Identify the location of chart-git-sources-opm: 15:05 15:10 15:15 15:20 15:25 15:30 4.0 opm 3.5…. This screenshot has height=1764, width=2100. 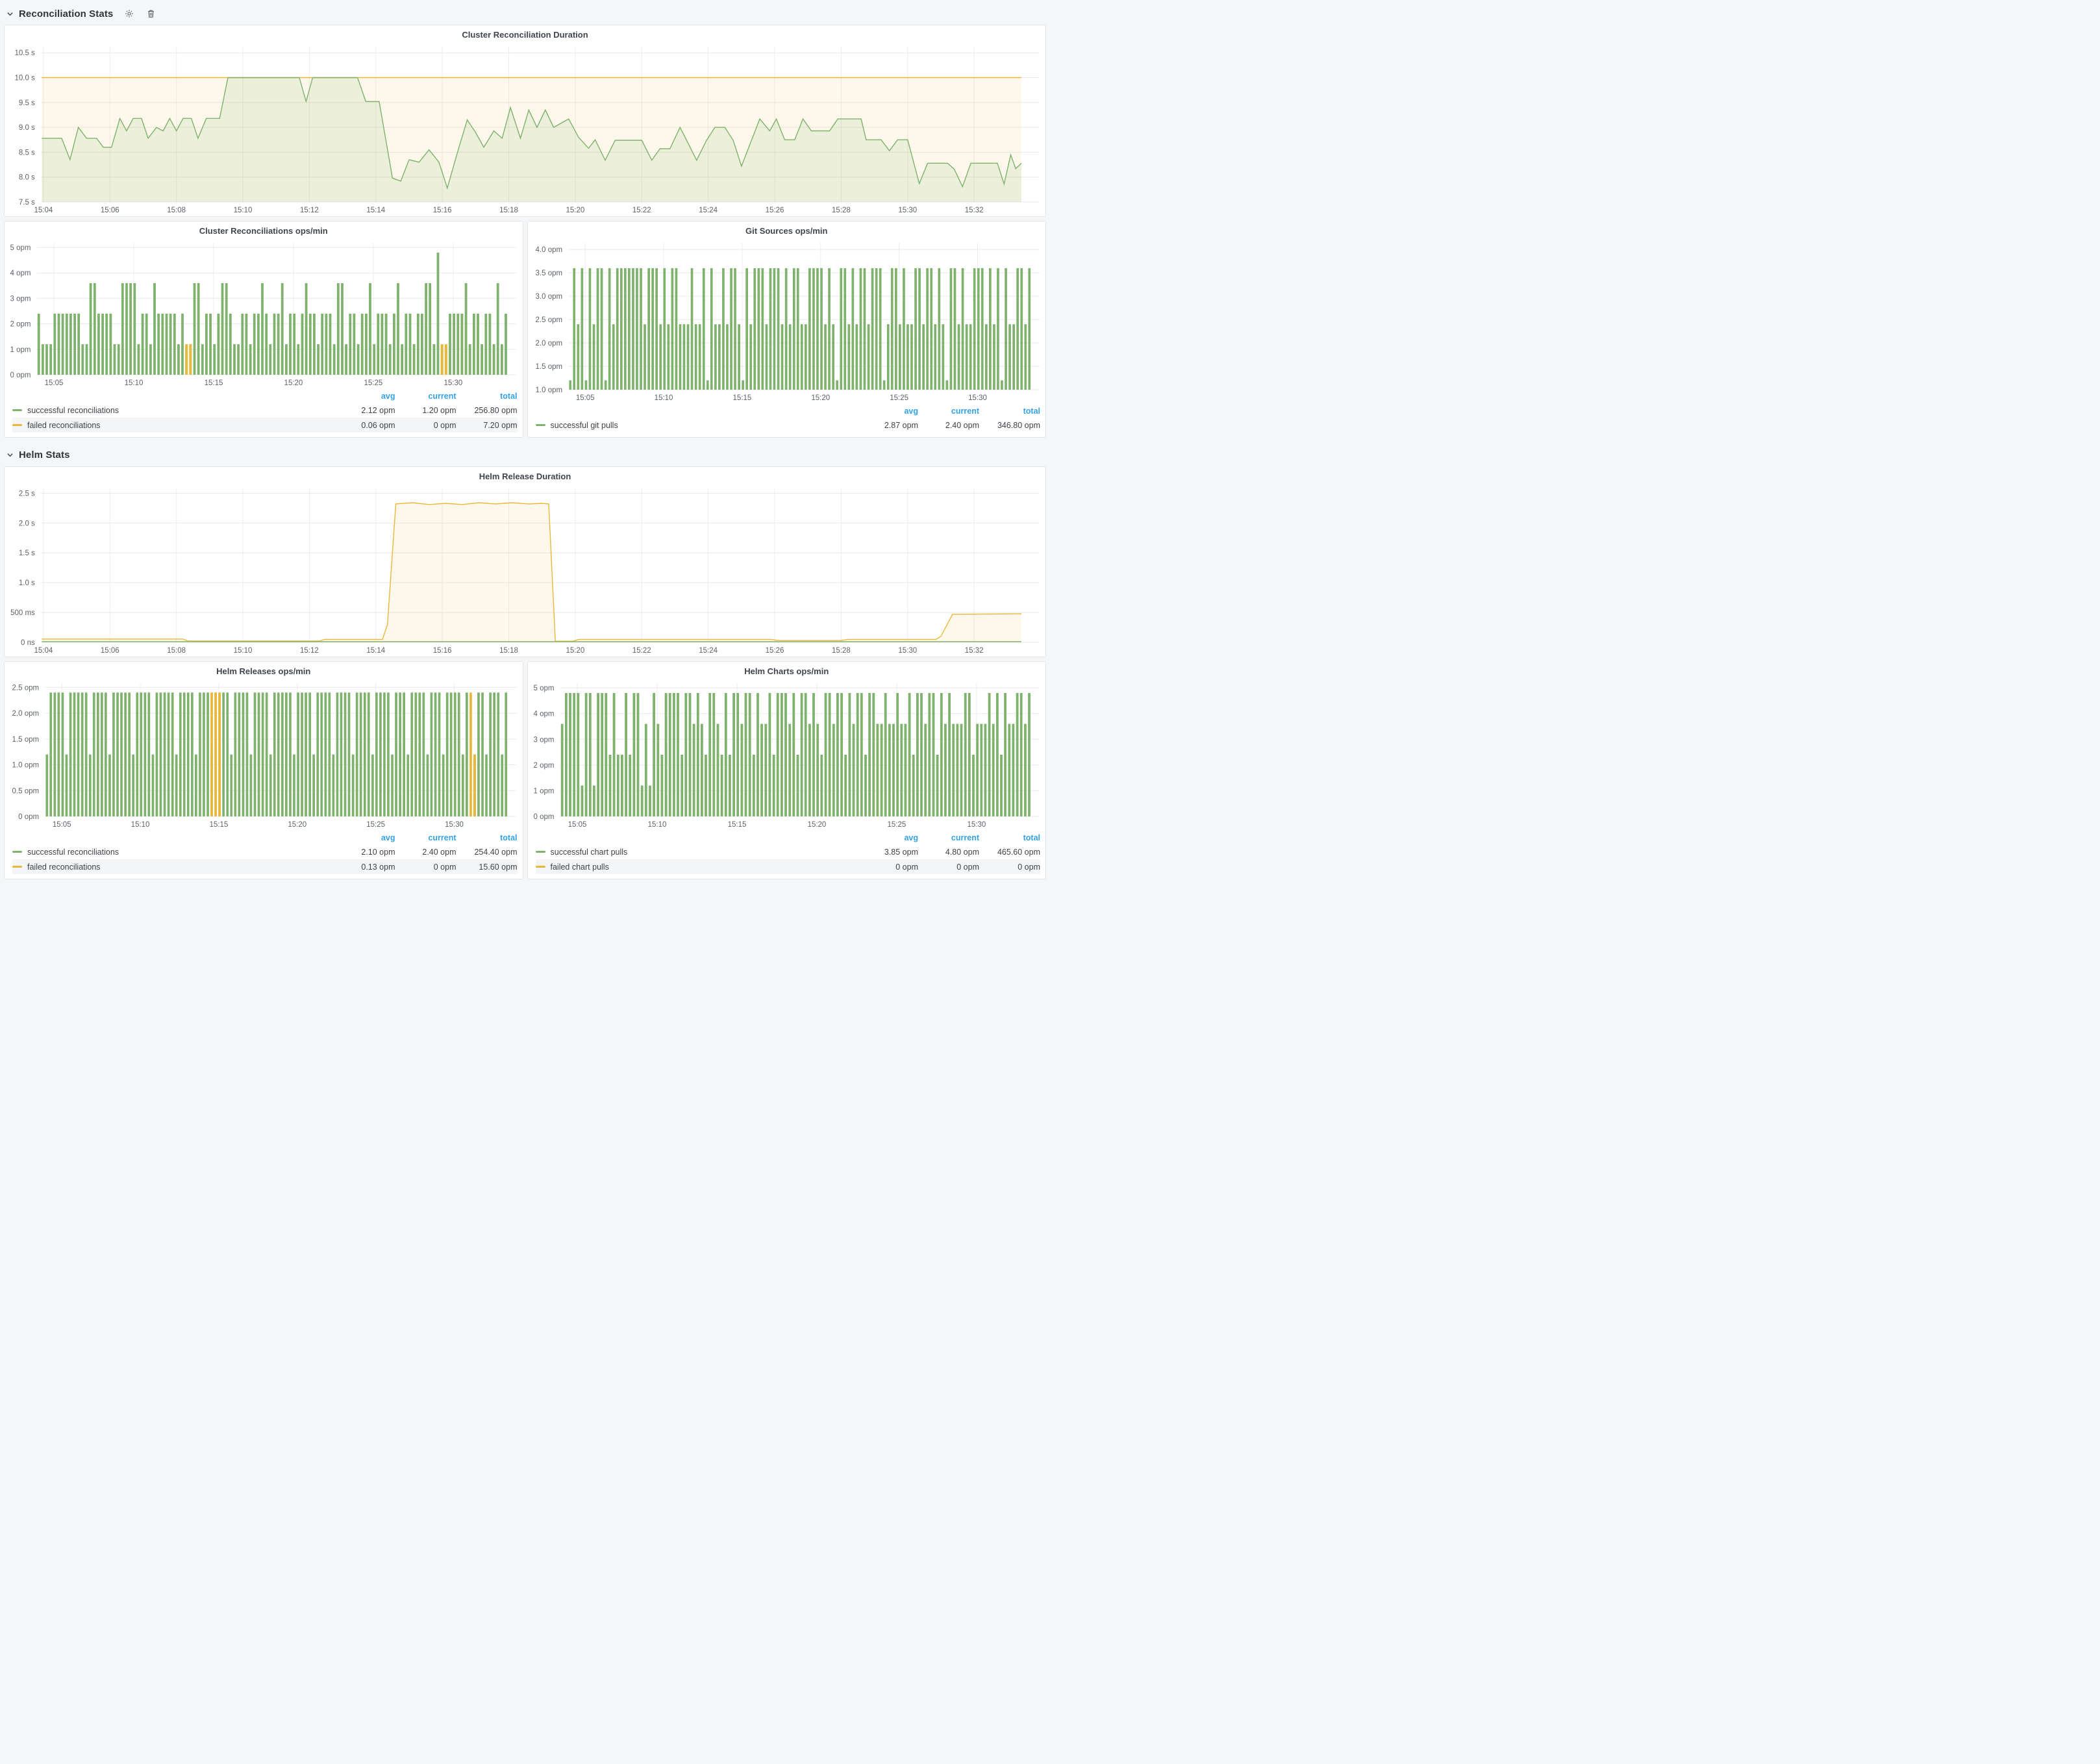
(787, 320).